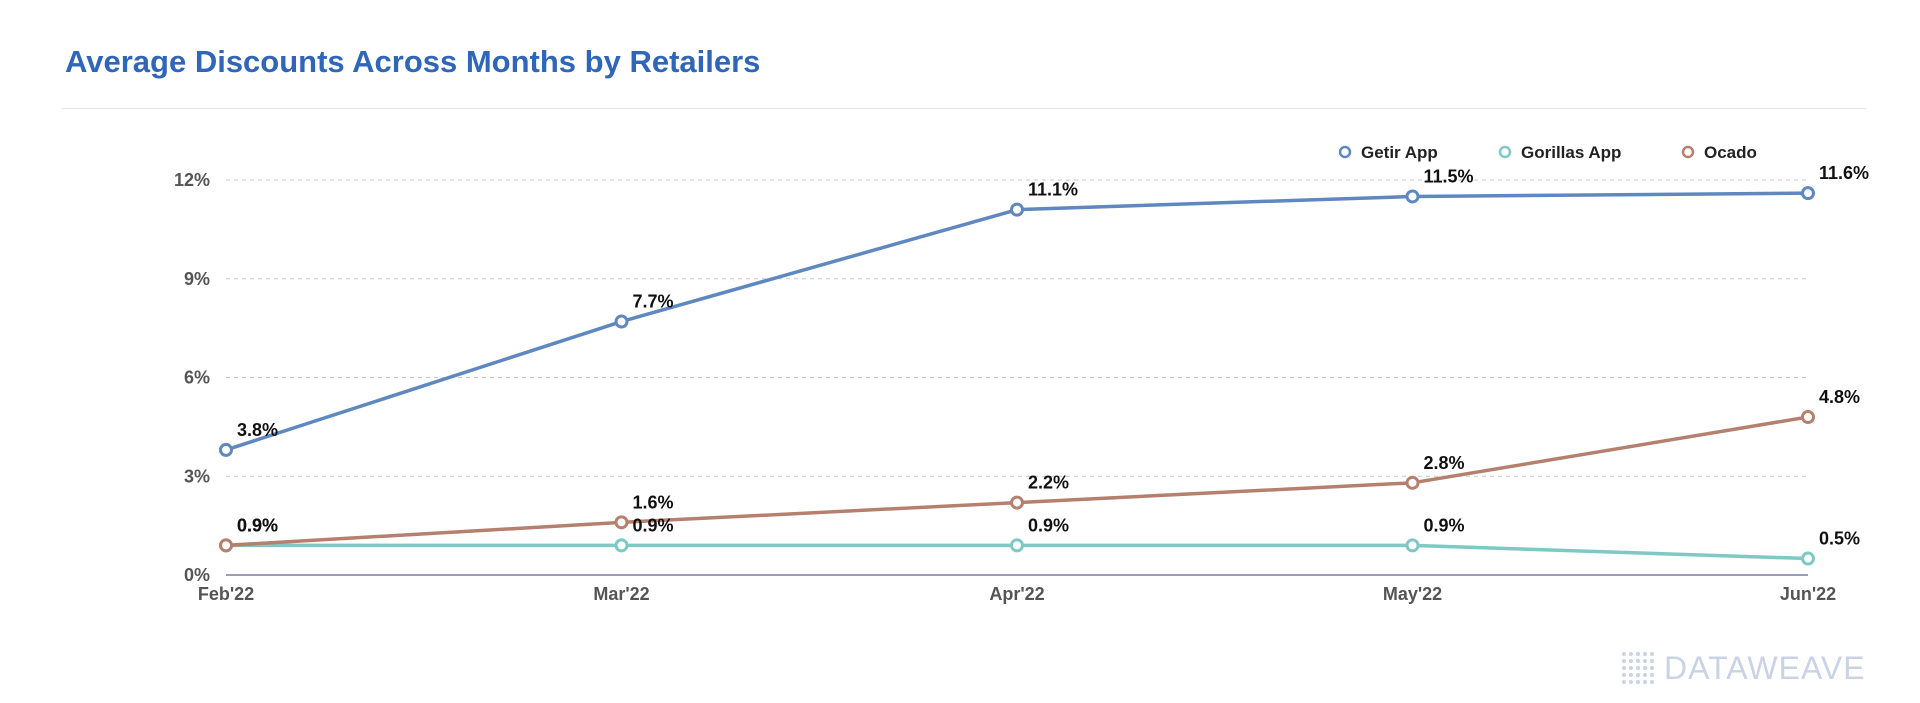 Image resolution: width=1920 pixels, height=703 pixels. I want to click on dataweave-logo: DATAWEAVE, so click(1744, 668).